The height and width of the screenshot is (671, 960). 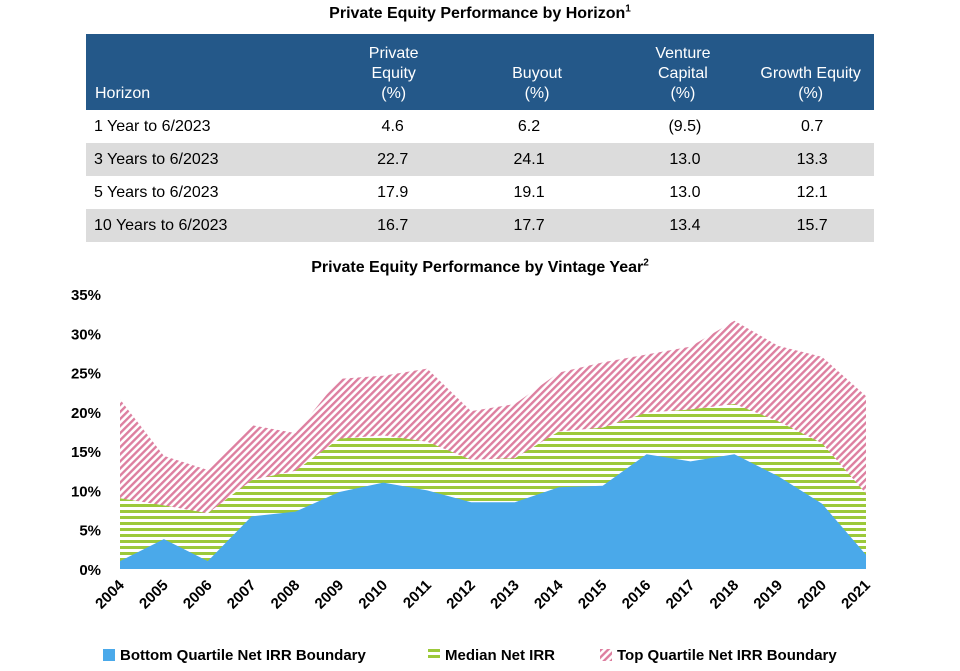 What do you see at coordinates (768, 595) in the screenshot?
I see `x-tick-label: 2019` at bounding box center [768, 595].